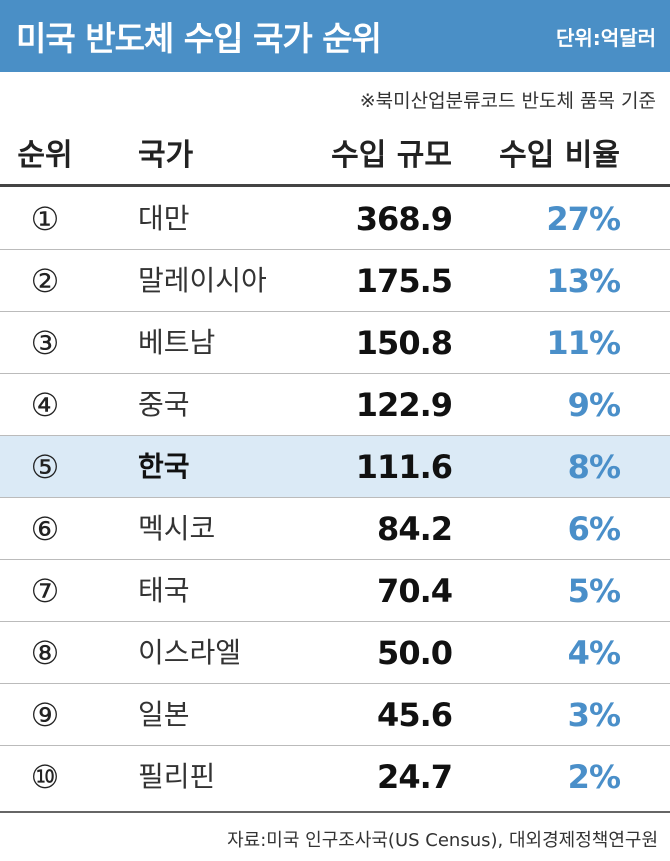  Describe the element at coordinates (199, 38) in the screenshot. I see `title: 미국 반도체 수입 국가 순위` at that location.